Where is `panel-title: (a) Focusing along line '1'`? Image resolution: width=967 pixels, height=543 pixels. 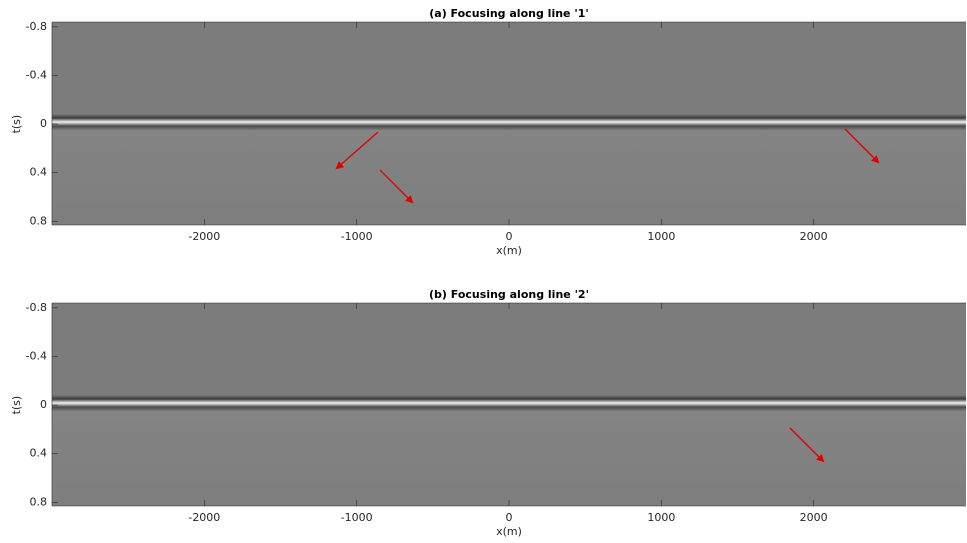
panel-title: (a) Focusing along line '1' is located at coordinates (508, 13).